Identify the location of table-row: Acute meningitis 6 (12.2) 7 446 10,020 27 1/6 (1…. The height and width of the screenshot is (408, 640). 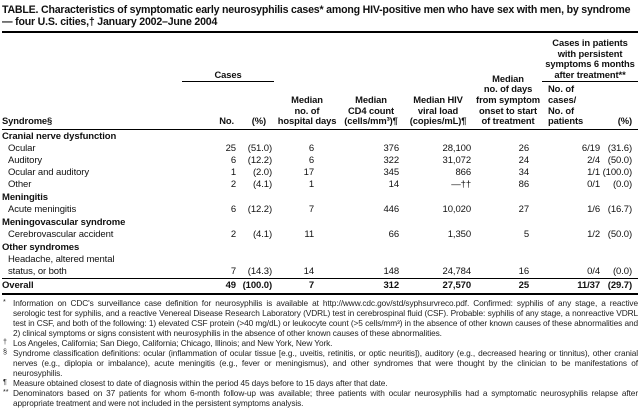
(320, 210).